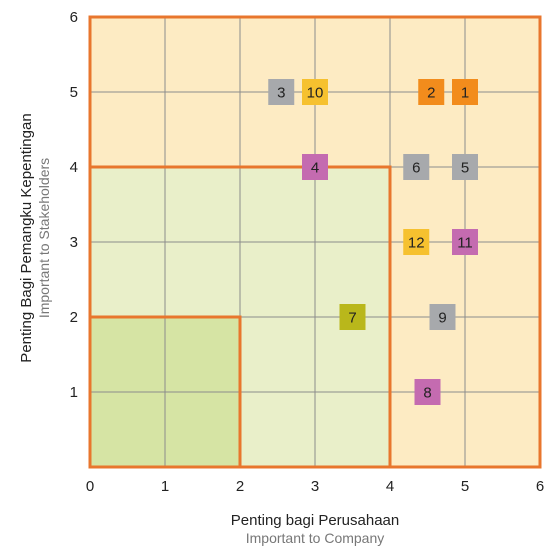 The image size is (545, 549). I want to click on y-tick-5: 5, so click(74, 92).